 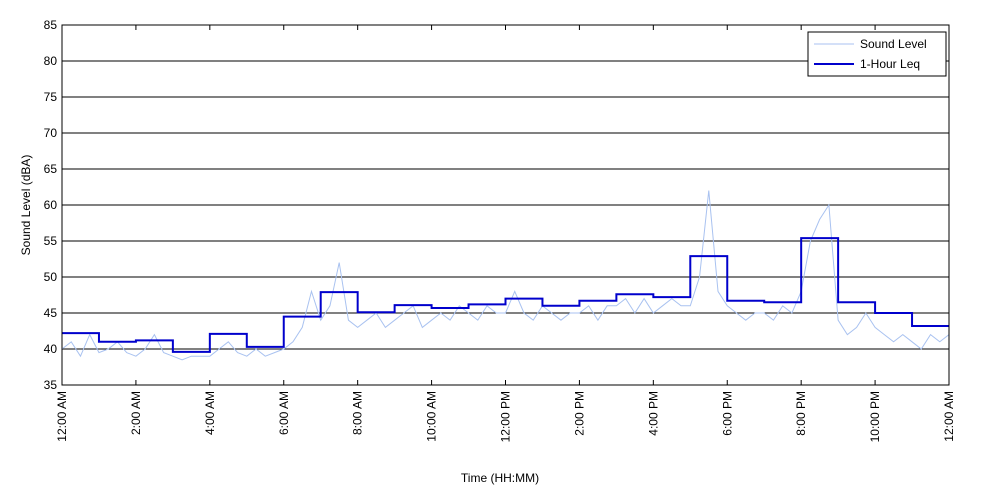 I want to click on x-tick-label: 2:00 AM, so click(x=136, y=413).